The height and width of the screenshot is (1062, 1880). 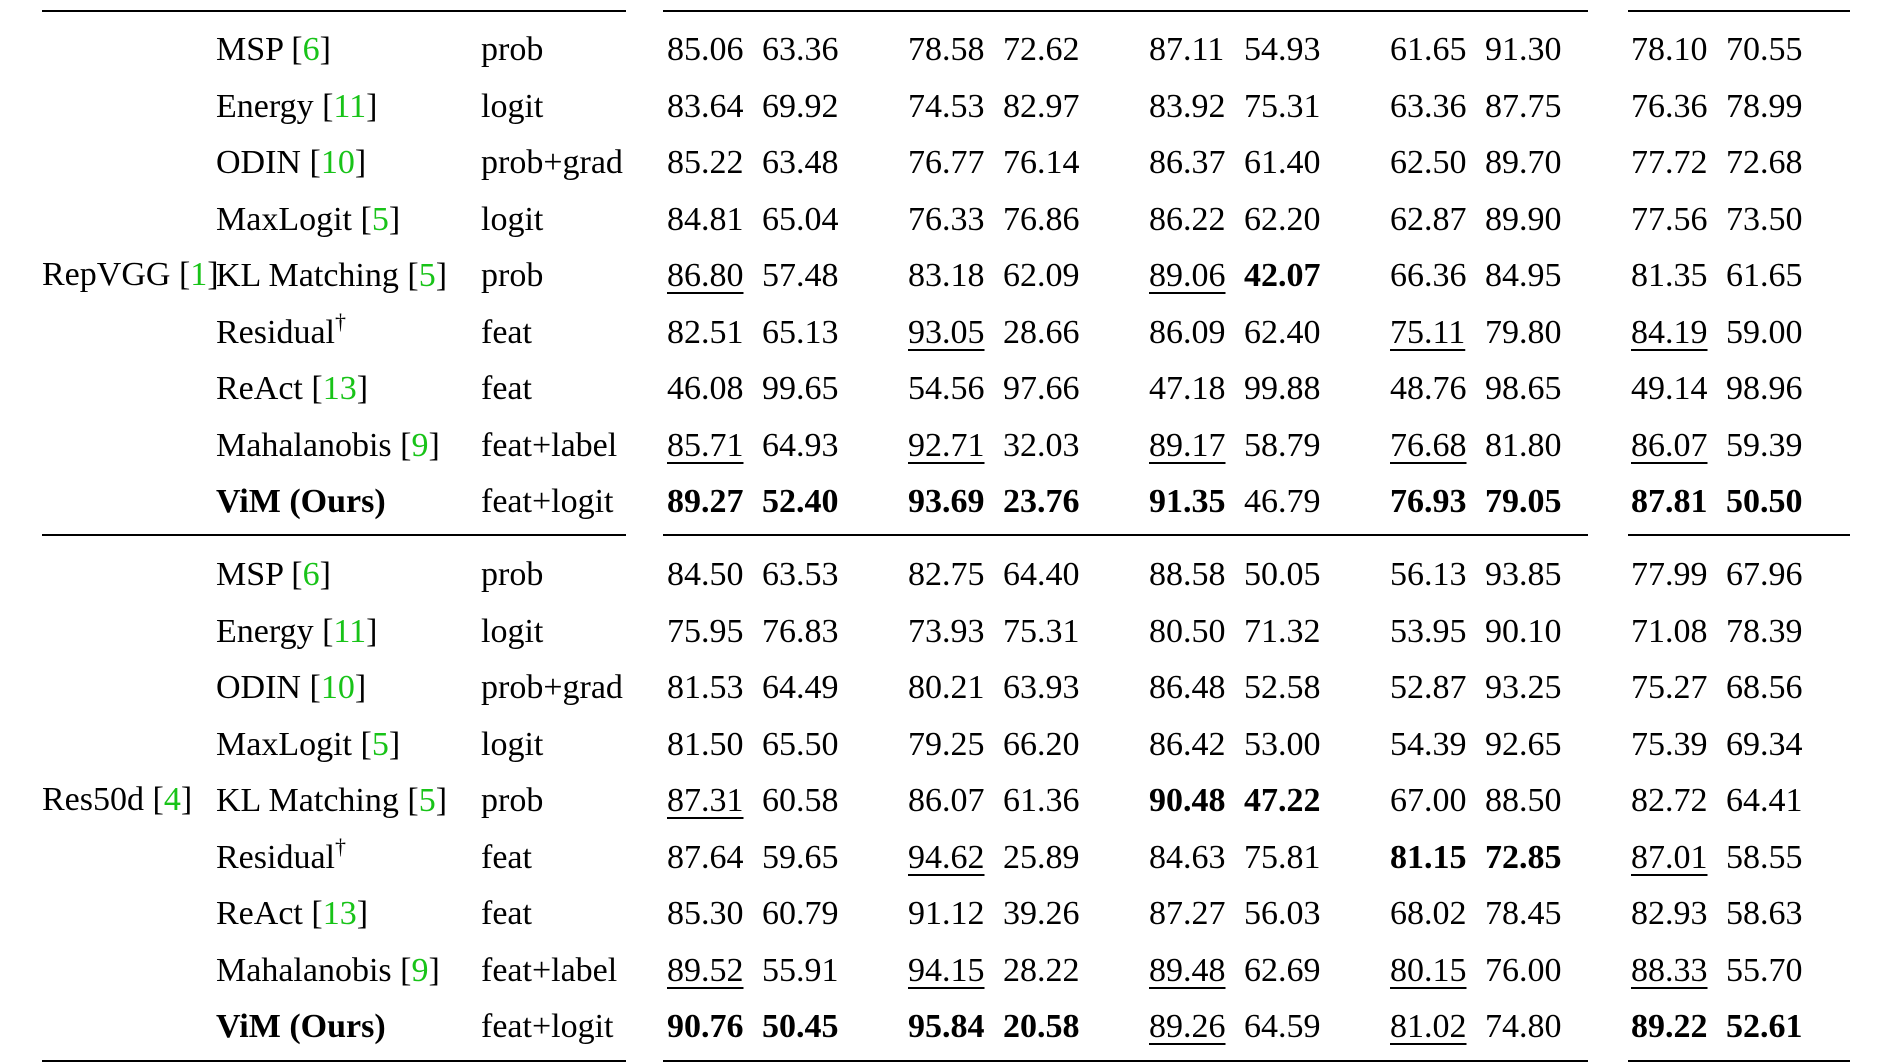 What do you see at coordinates (301, 1026) in the screenshot?
I see `method-label: ViM (Ours)` at bounding box center [301, 1026].